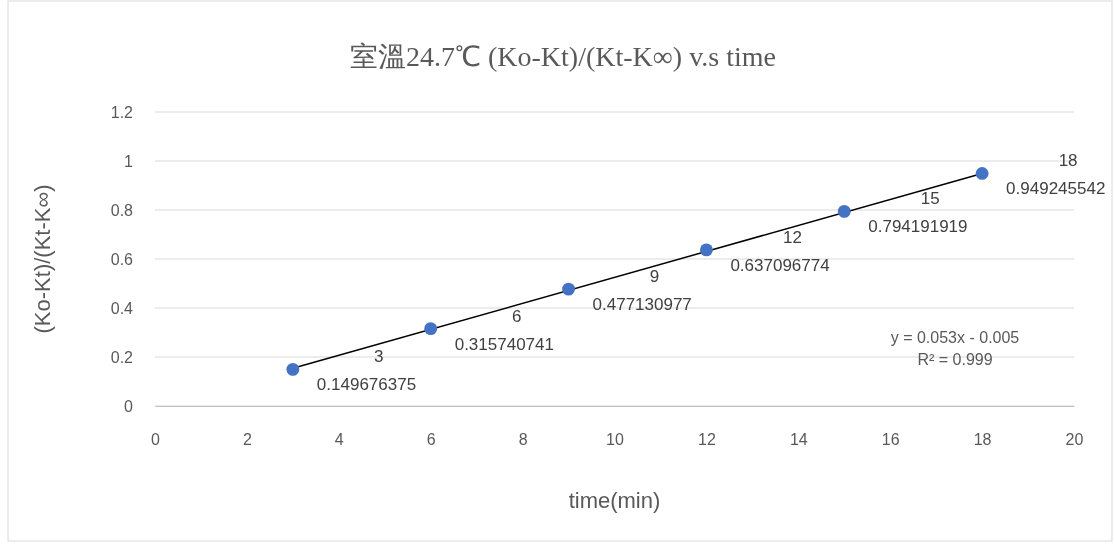 The height and width of the screenshot is (544, 1114). I want to click on annotation: 12, so click(792, 237).